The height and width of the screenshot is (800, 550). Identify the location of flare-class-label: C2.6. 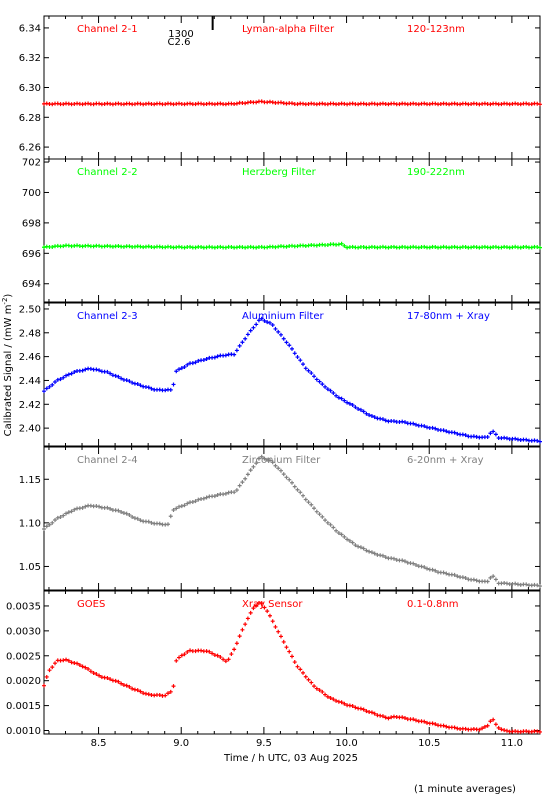
(179, 42).